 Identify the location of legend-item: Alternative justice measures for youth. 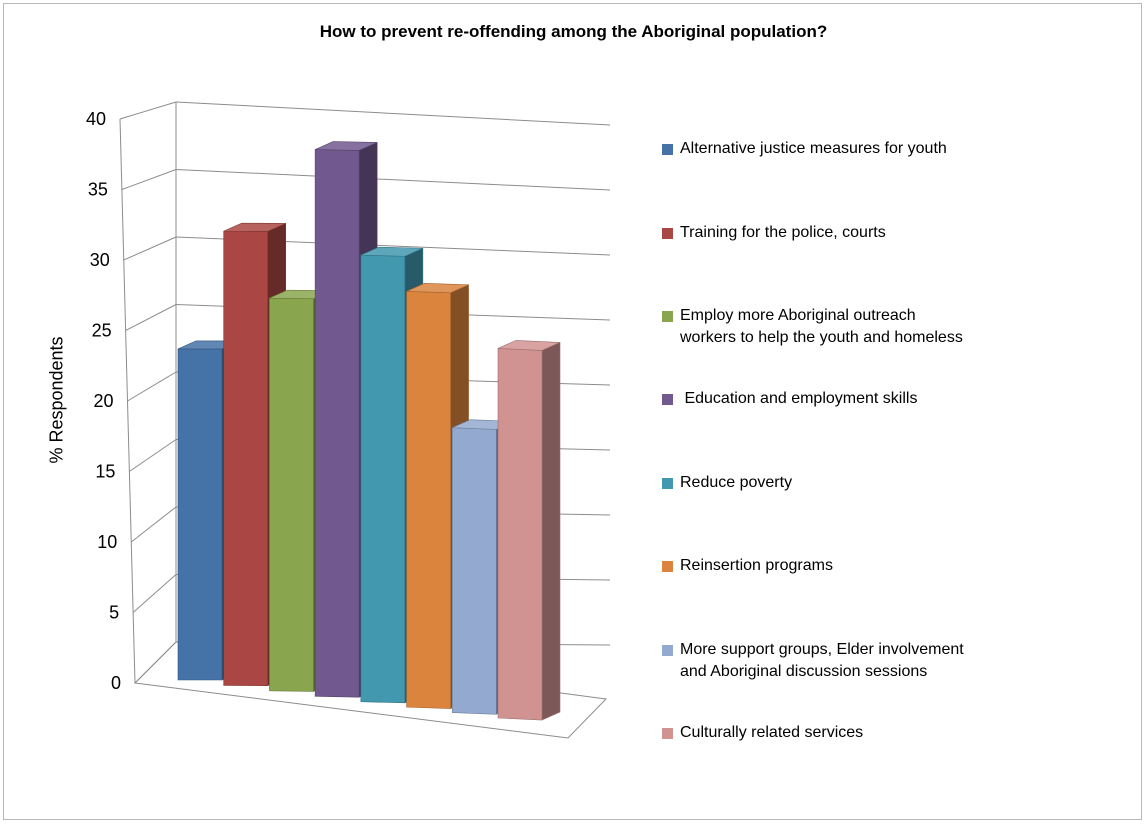
(872, 149).